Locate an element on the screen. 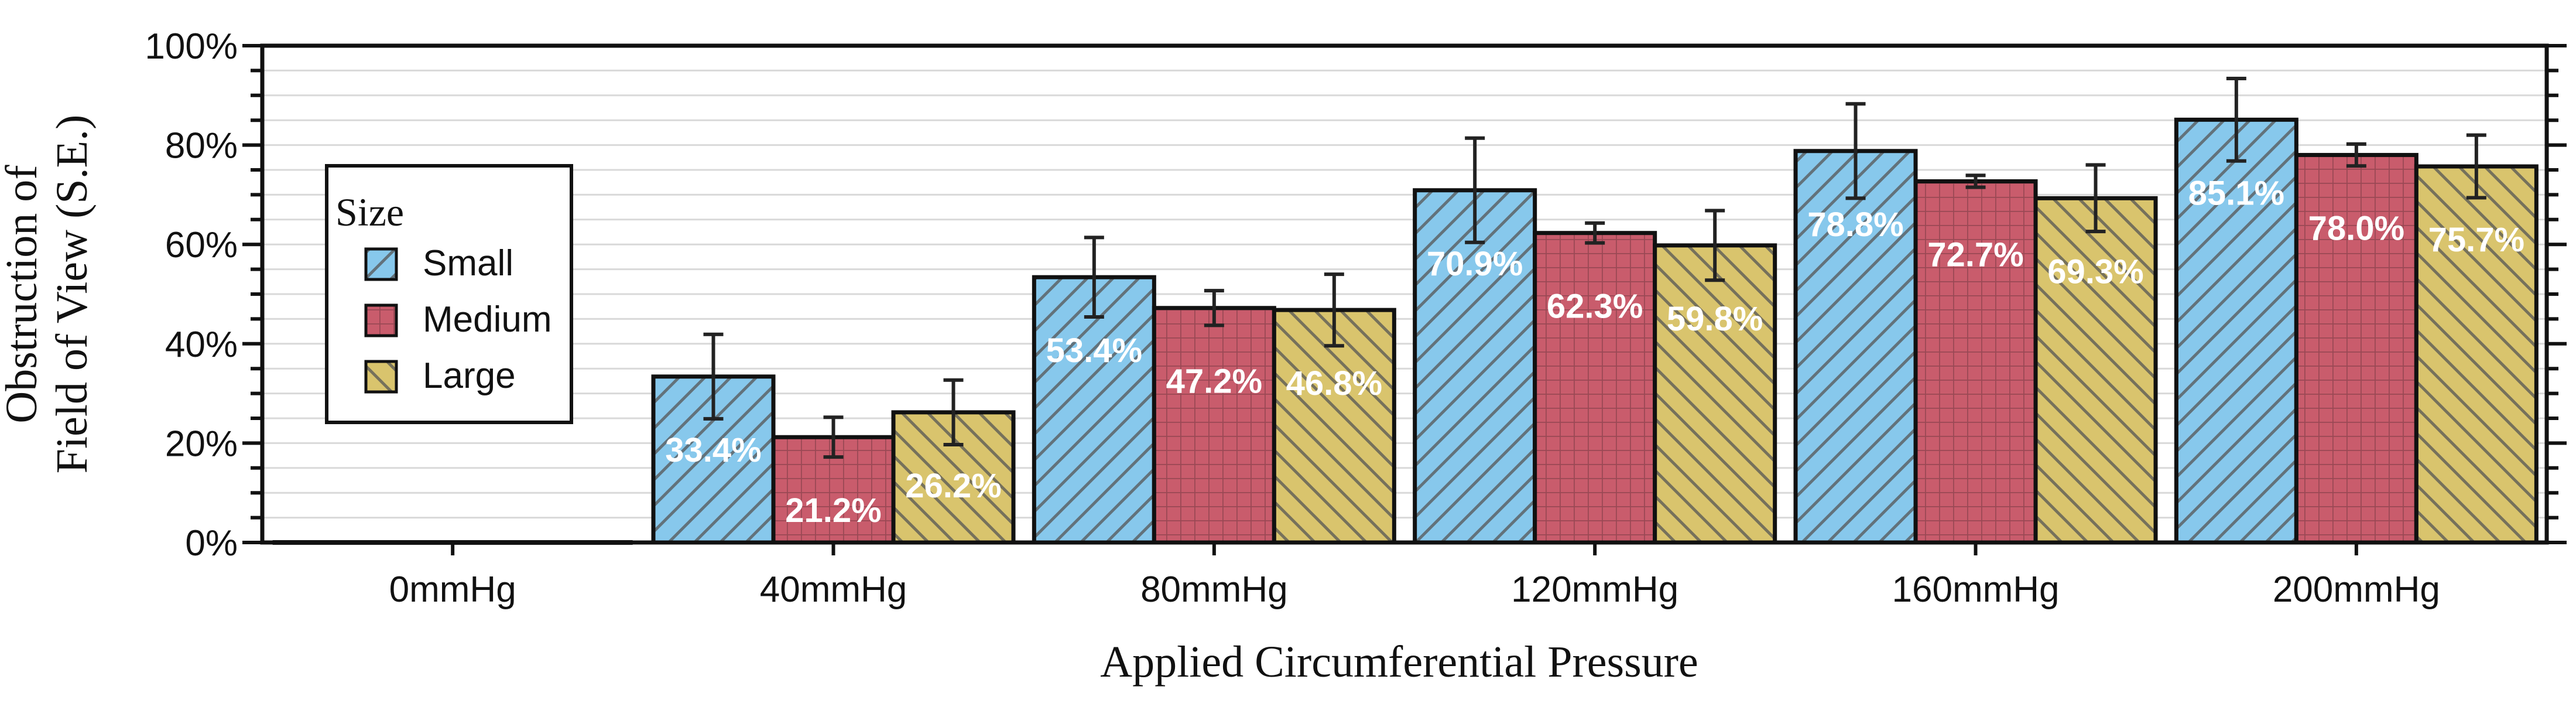  legend-entry-small: Small is located at coordinates (438, 263).